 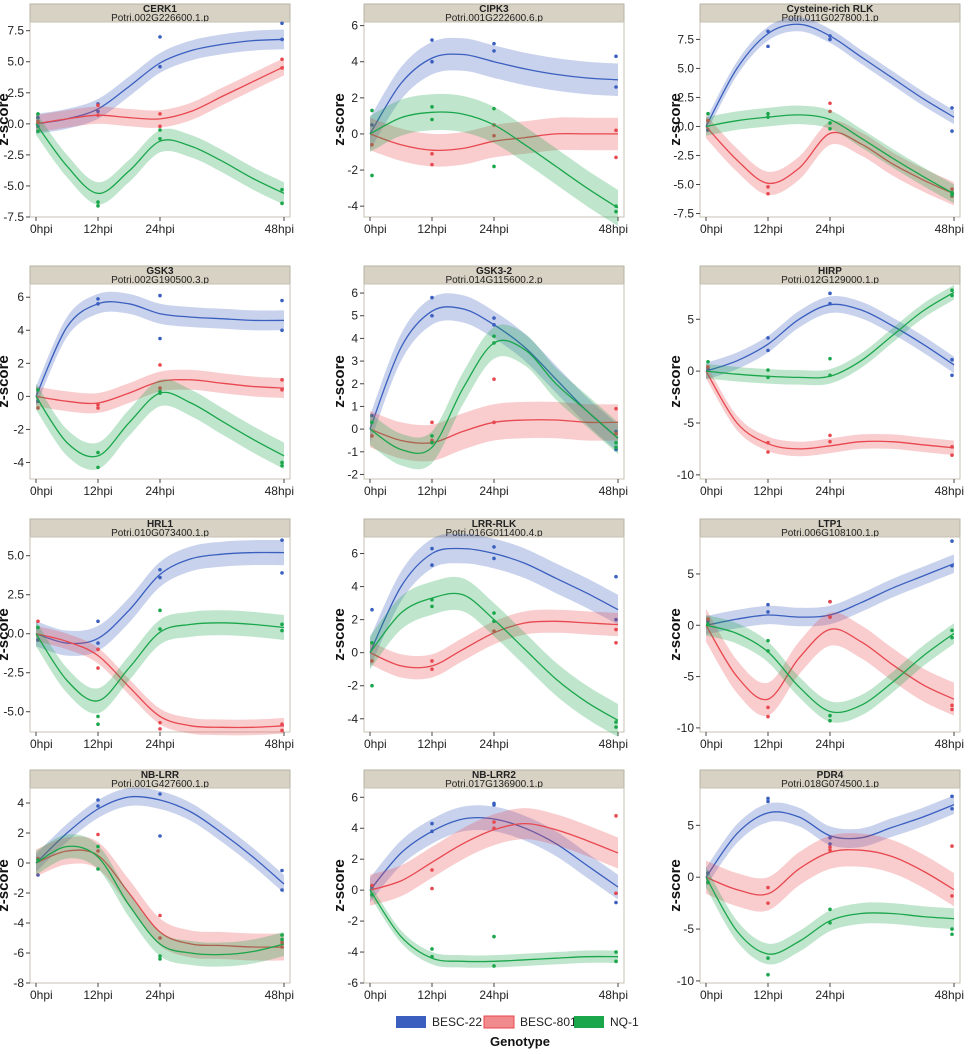 I want to click on y-tick-label: -7.5, so click(x=13, y=217).